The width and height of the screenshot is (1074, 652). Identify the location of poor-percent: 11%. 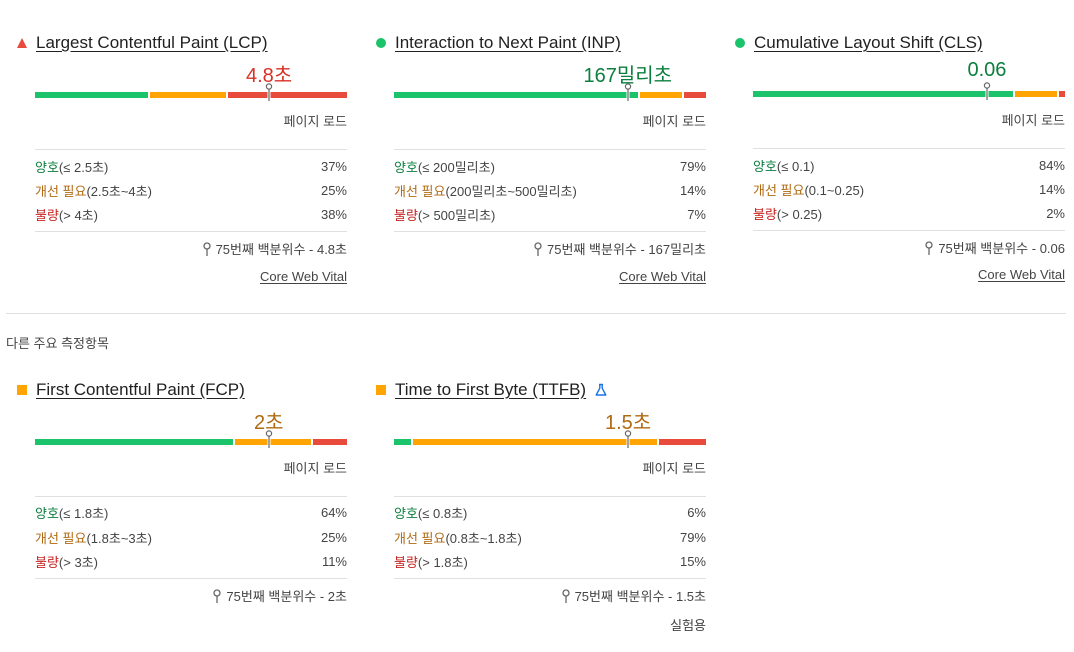
(334, 561).